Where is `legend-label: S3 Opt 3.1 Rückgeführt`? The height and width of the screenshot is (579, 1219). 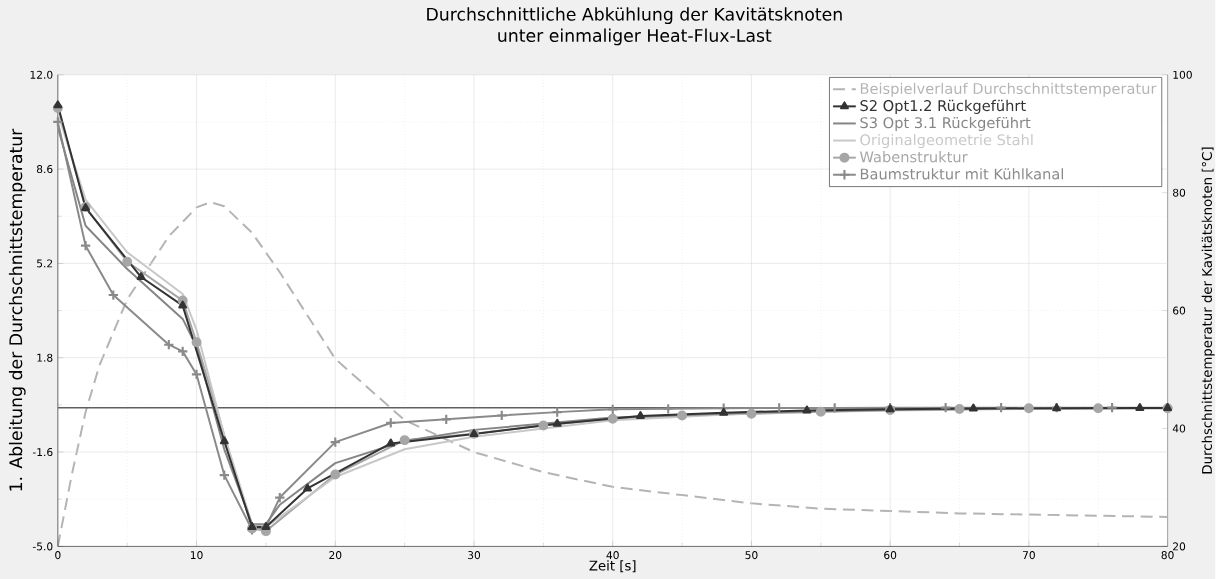
legend-label: S3 Opt 3.1 Rückgeführt is located at coordinates (945, 123).